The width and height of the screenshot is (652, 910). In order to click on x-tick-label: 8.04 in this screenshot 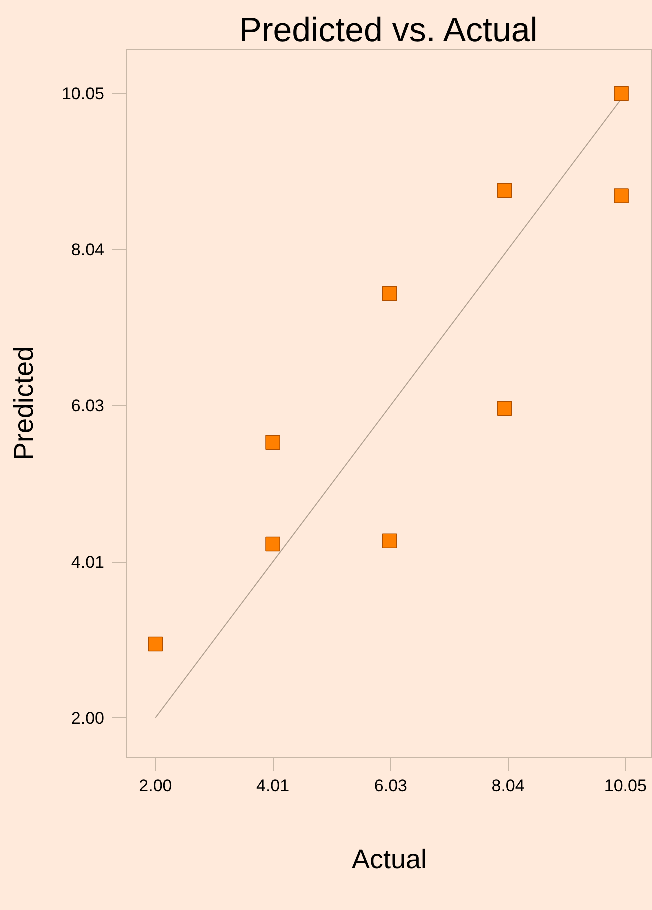, I will do `click(508, 786)`.